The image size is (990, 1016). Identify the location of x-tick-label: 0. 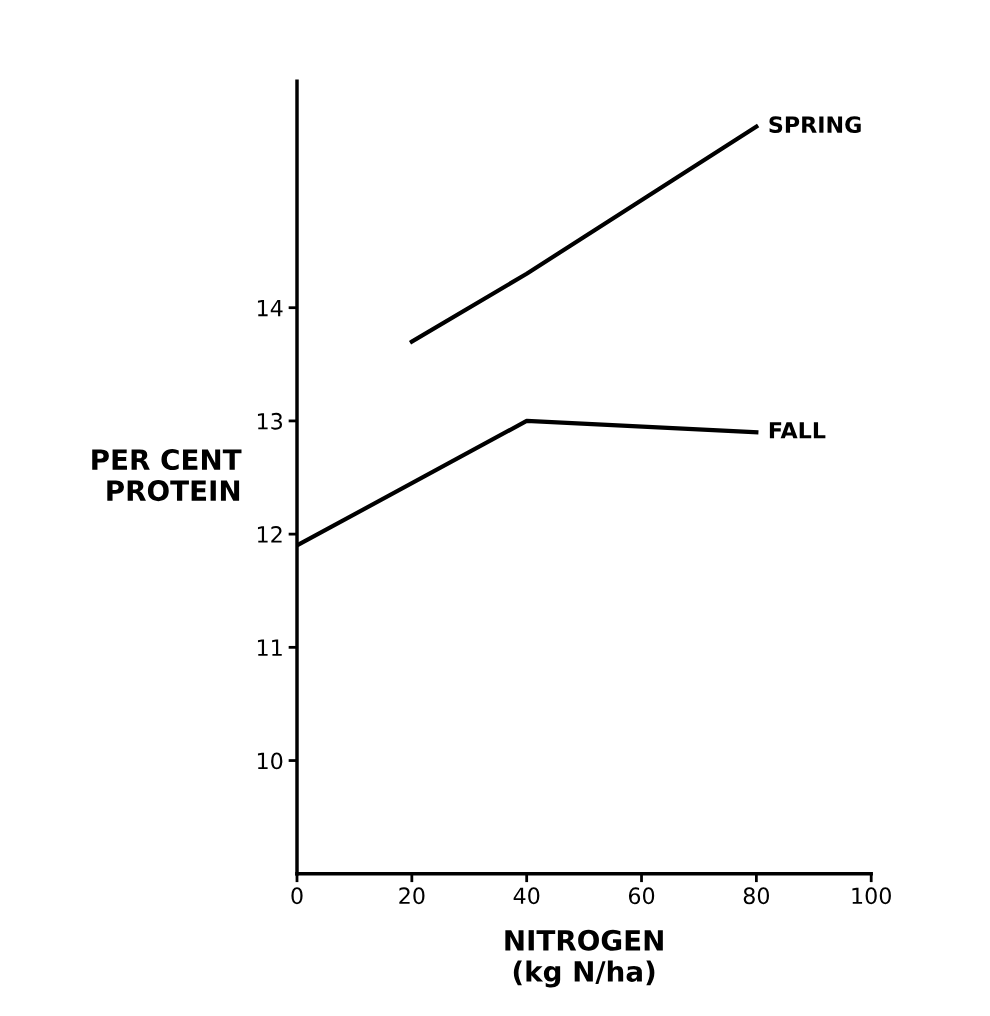
(297, 896).